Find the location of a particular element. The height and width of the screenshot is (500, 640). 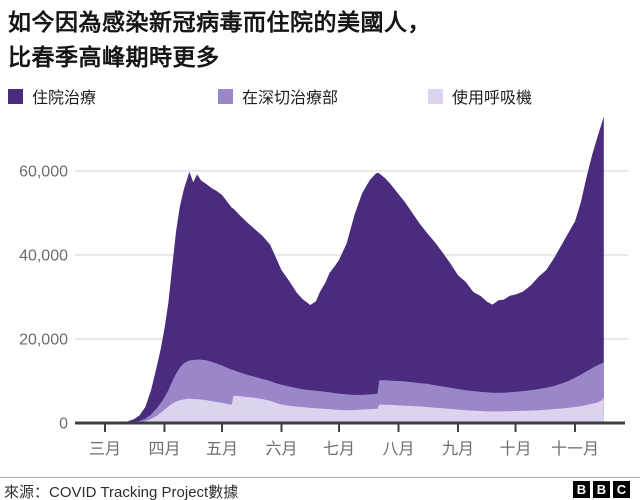

bbc-logo: B B C is located at coordinates (601, 489).